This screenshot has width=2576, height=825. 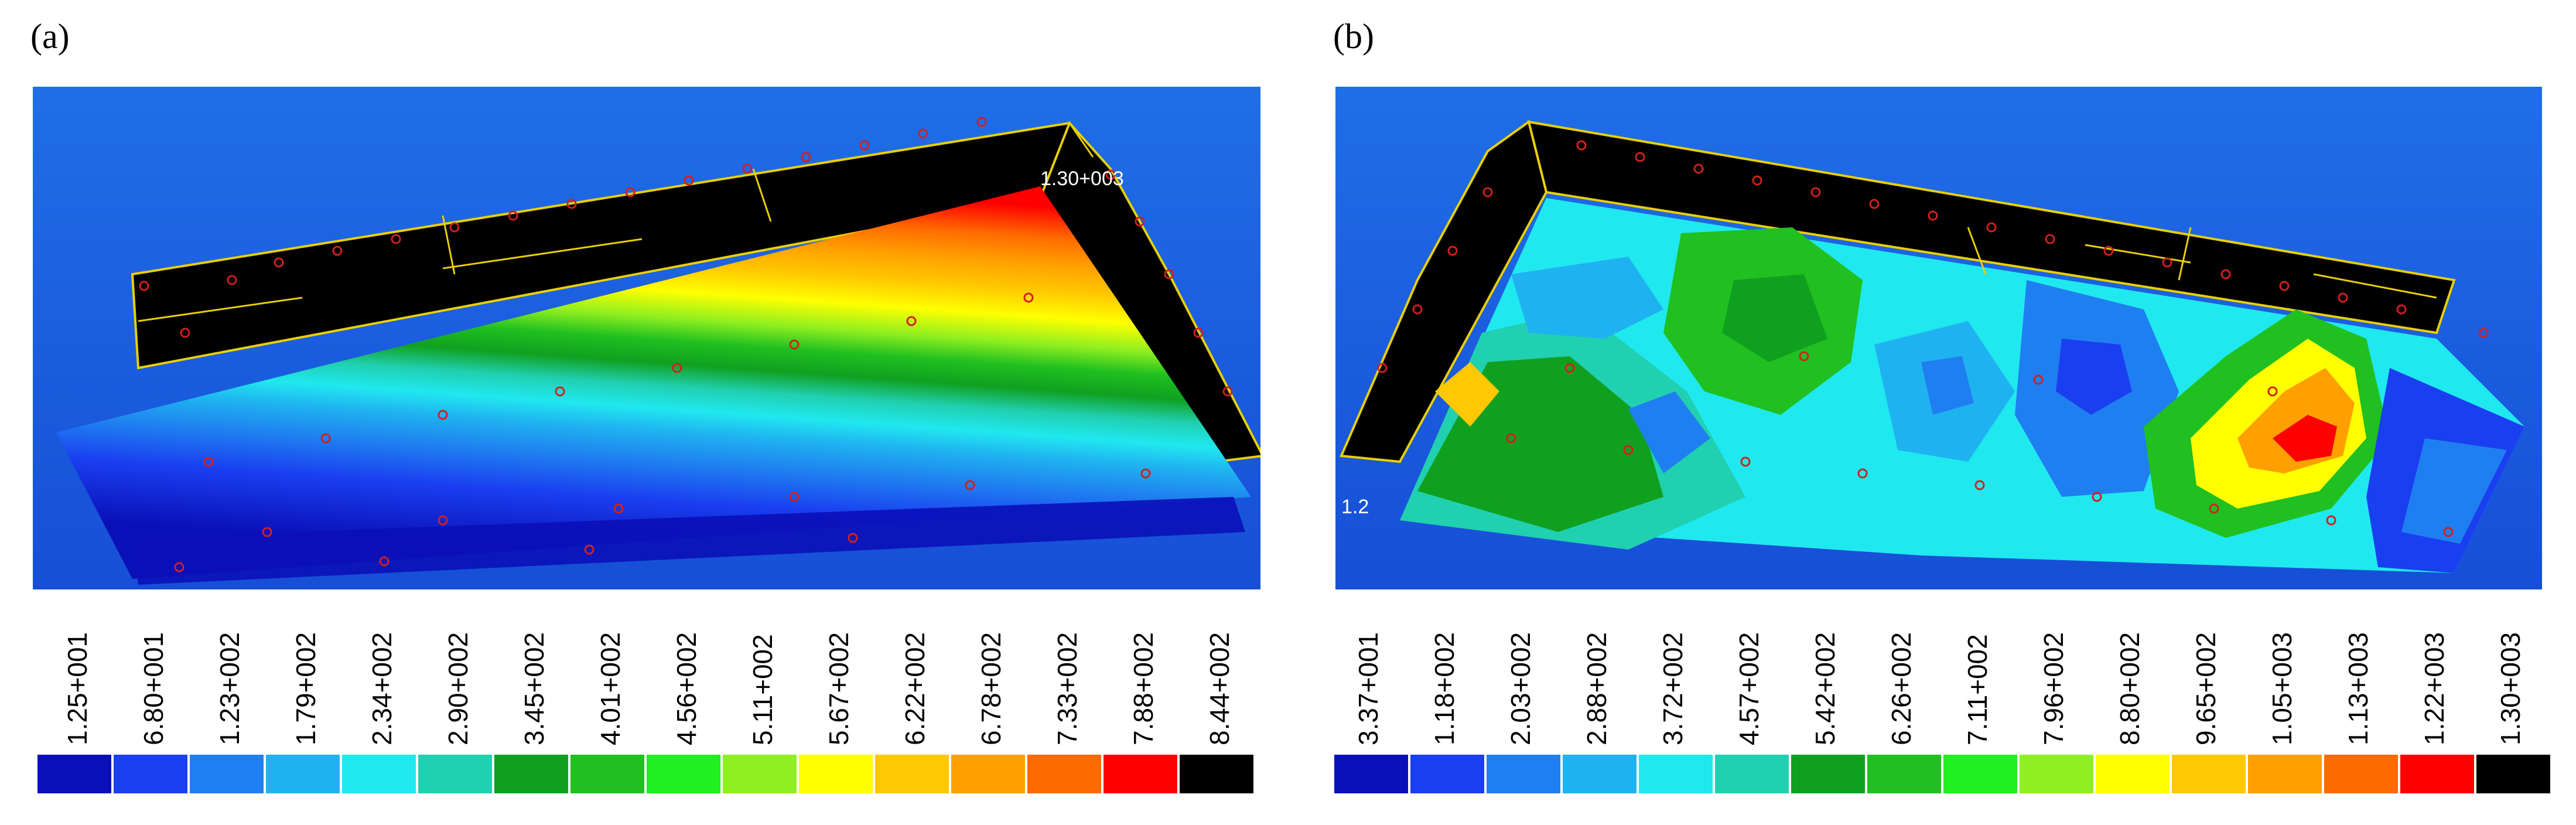 What do you see at coordinates (1082, 179) in the screenshot?
I see `panel-a-overlay-value: 1.30+003` at bounding box center [1082, 179].